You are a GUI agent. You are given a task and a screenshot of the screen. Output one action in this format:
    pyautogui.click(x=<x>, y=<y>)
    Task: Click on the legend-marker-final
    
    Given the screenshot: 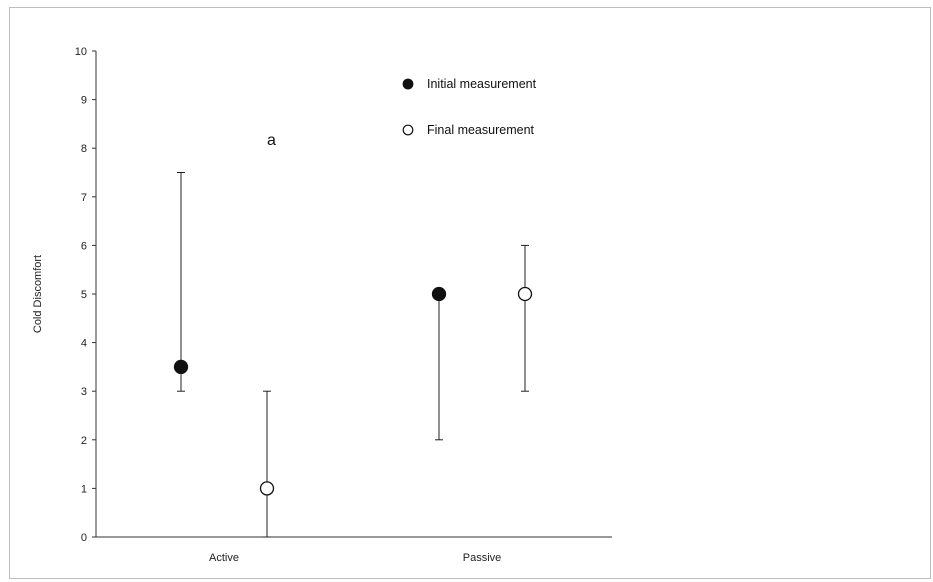 What is the action you would take?
    pyautogui.click(x=408, y=130)
    